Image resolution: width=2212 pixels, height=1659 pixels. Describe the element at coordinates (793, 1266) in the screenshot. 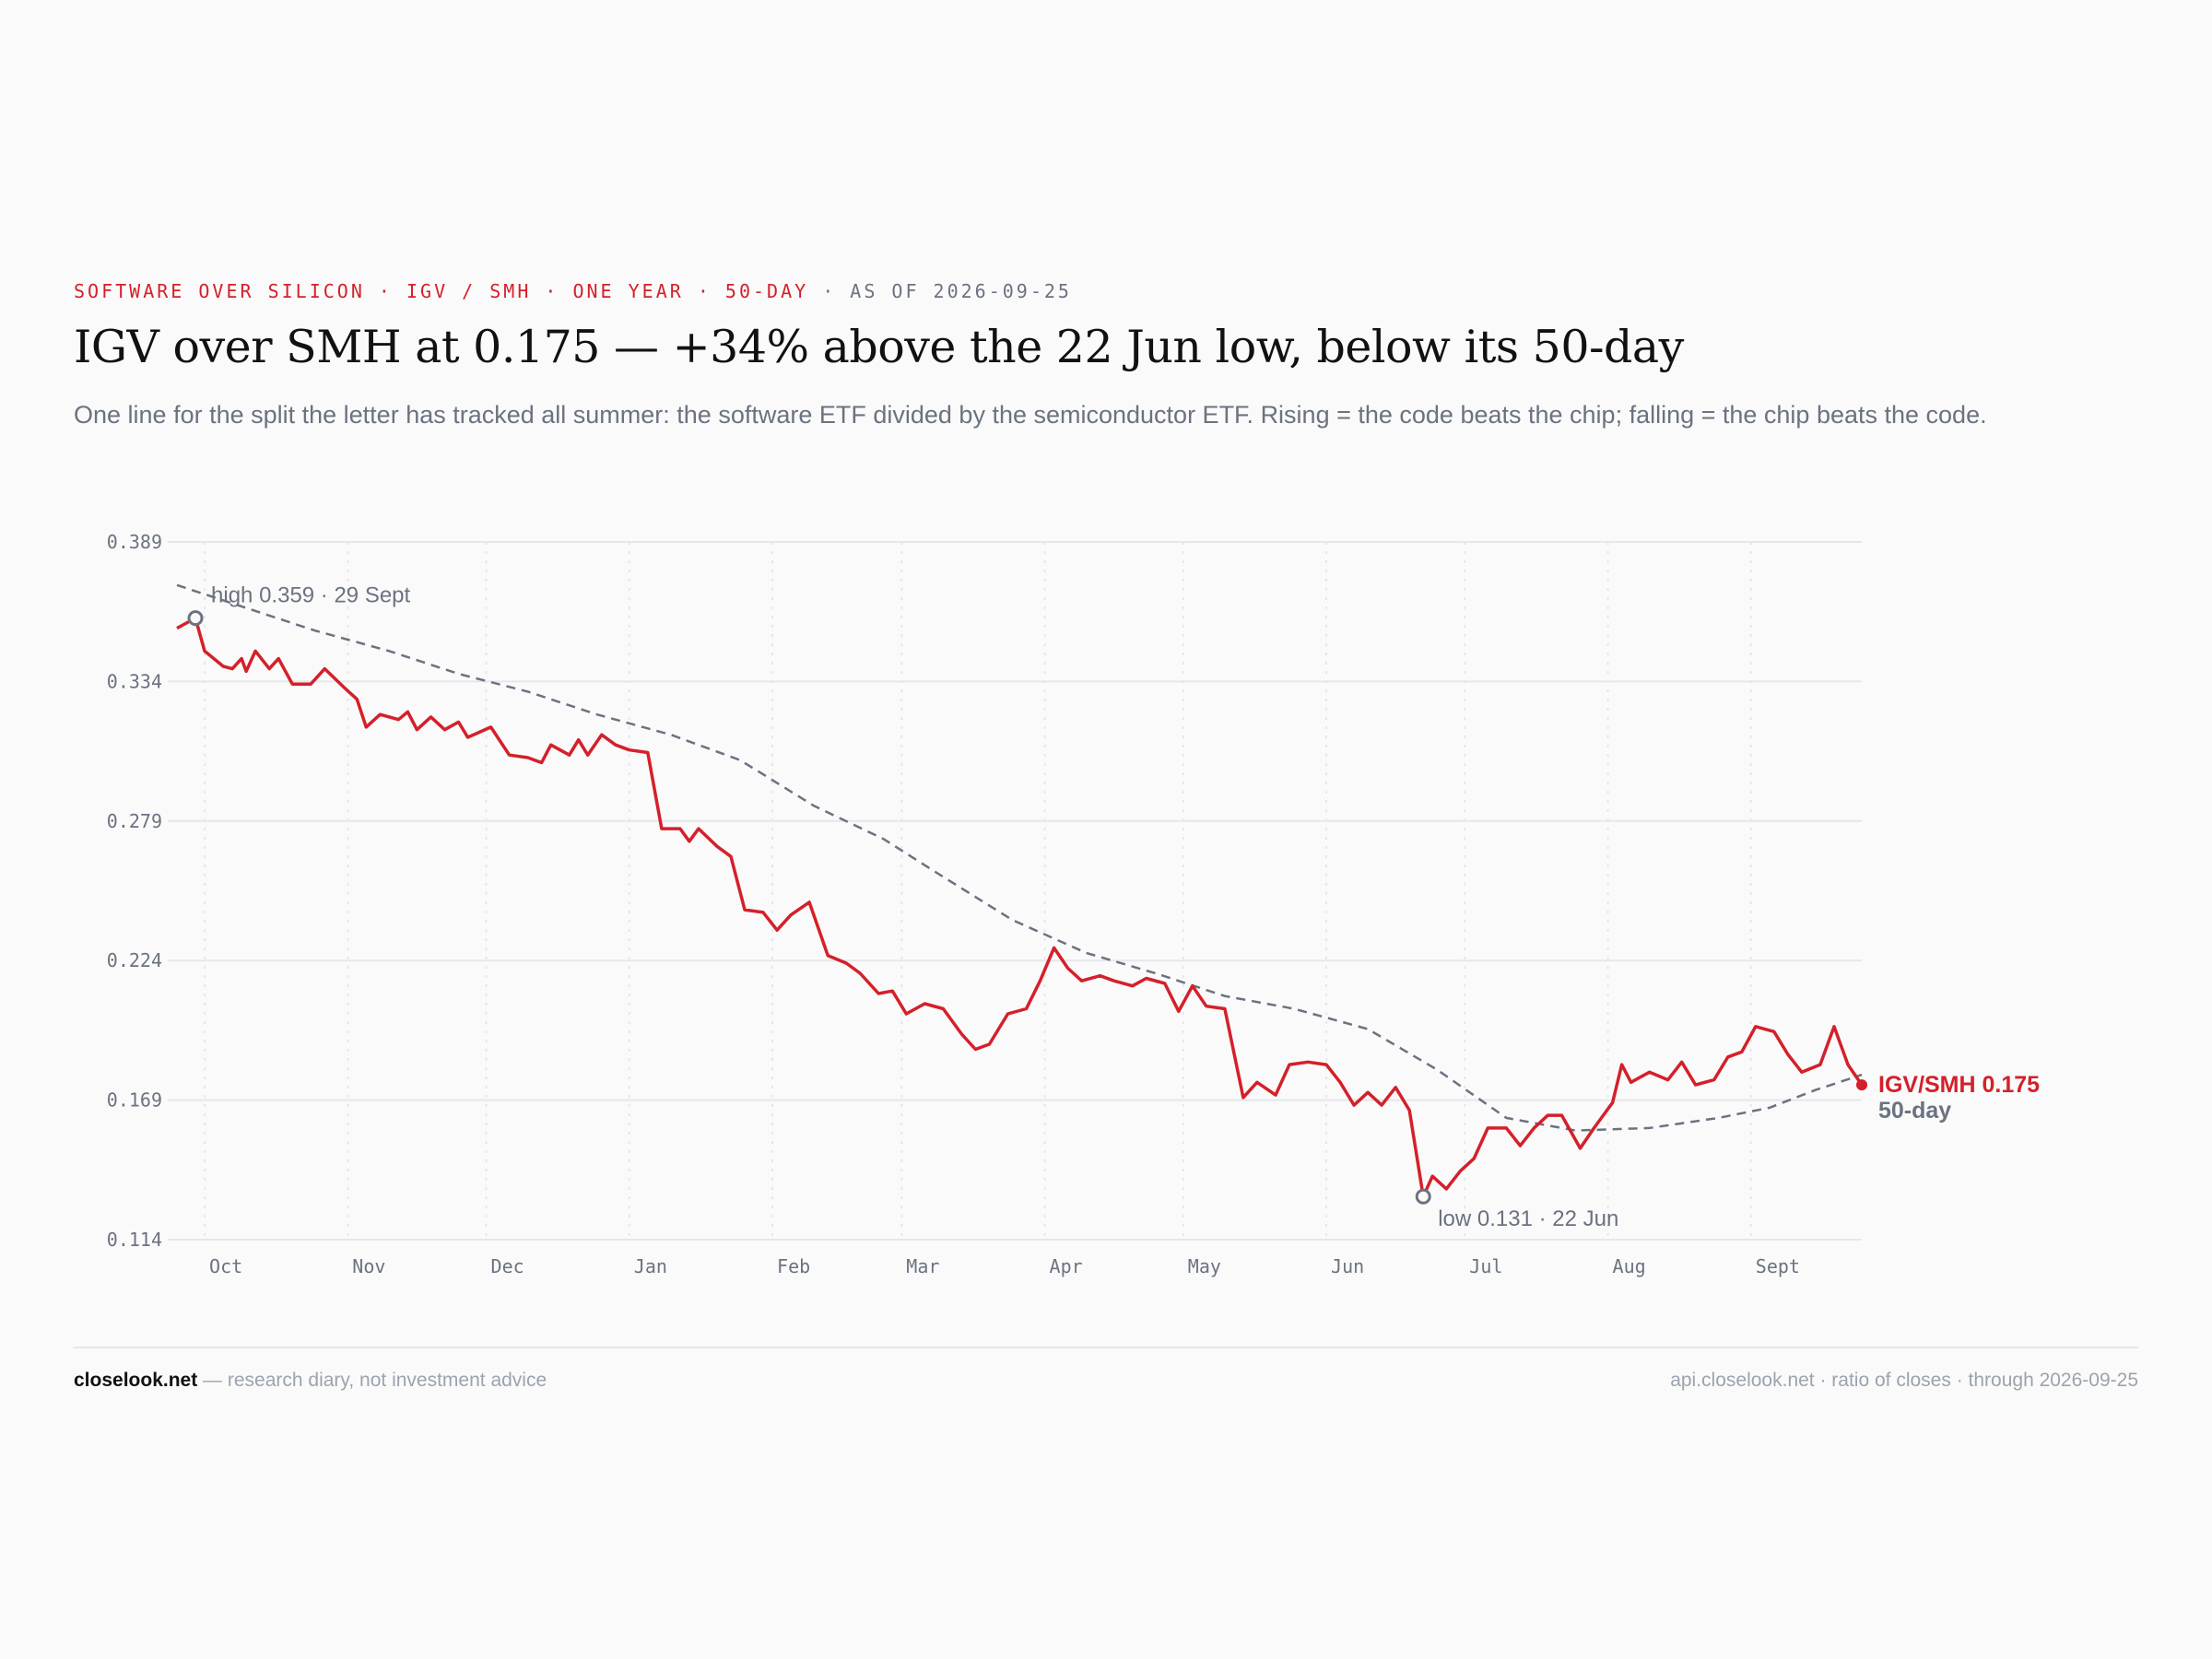

I see `x-tick-label: Feb` at that location.